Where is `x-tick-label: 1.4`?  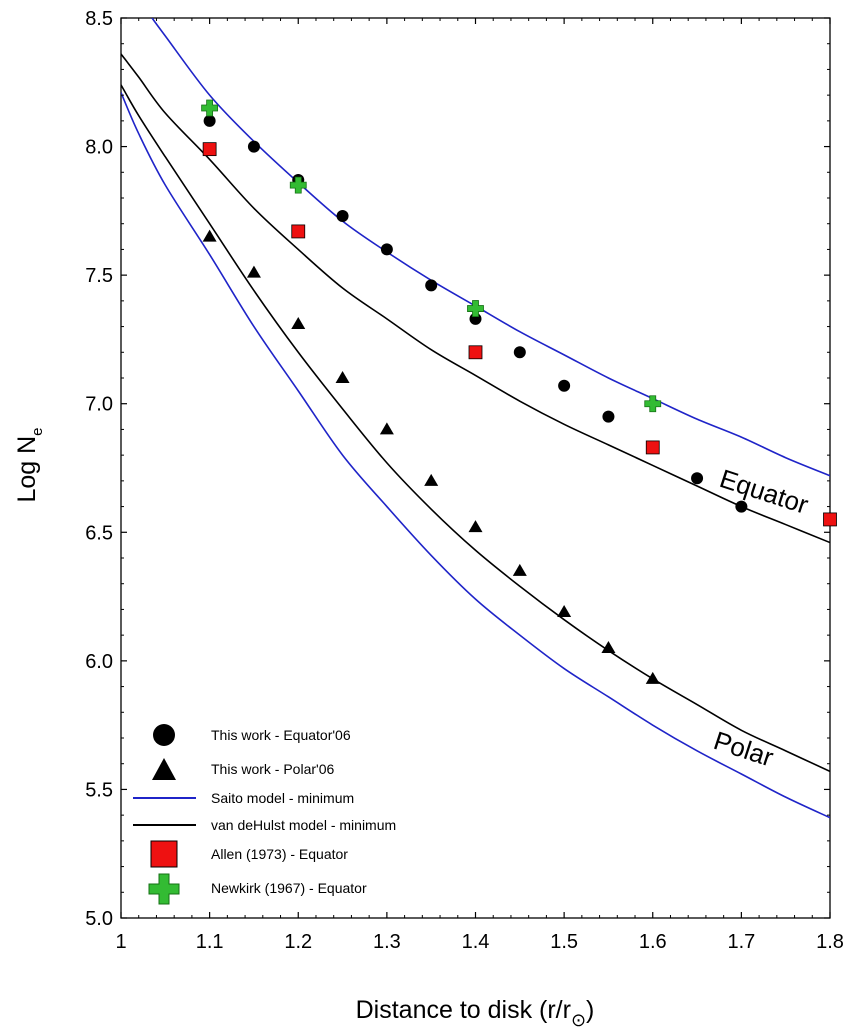 x-tick-label: 1.4 is located at coordinates (476, 942).